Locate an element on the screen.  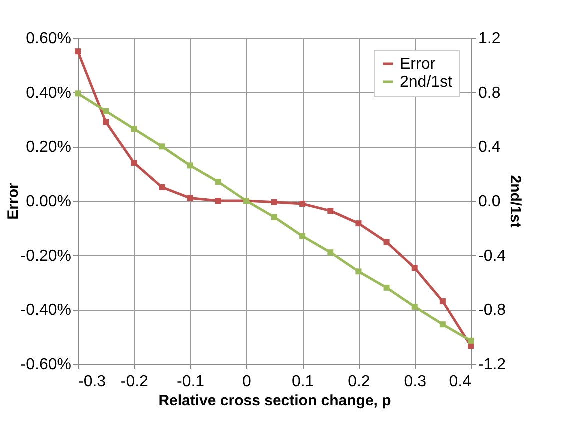
y-tick-label: 0.00% is located at coordinates (49, 202).